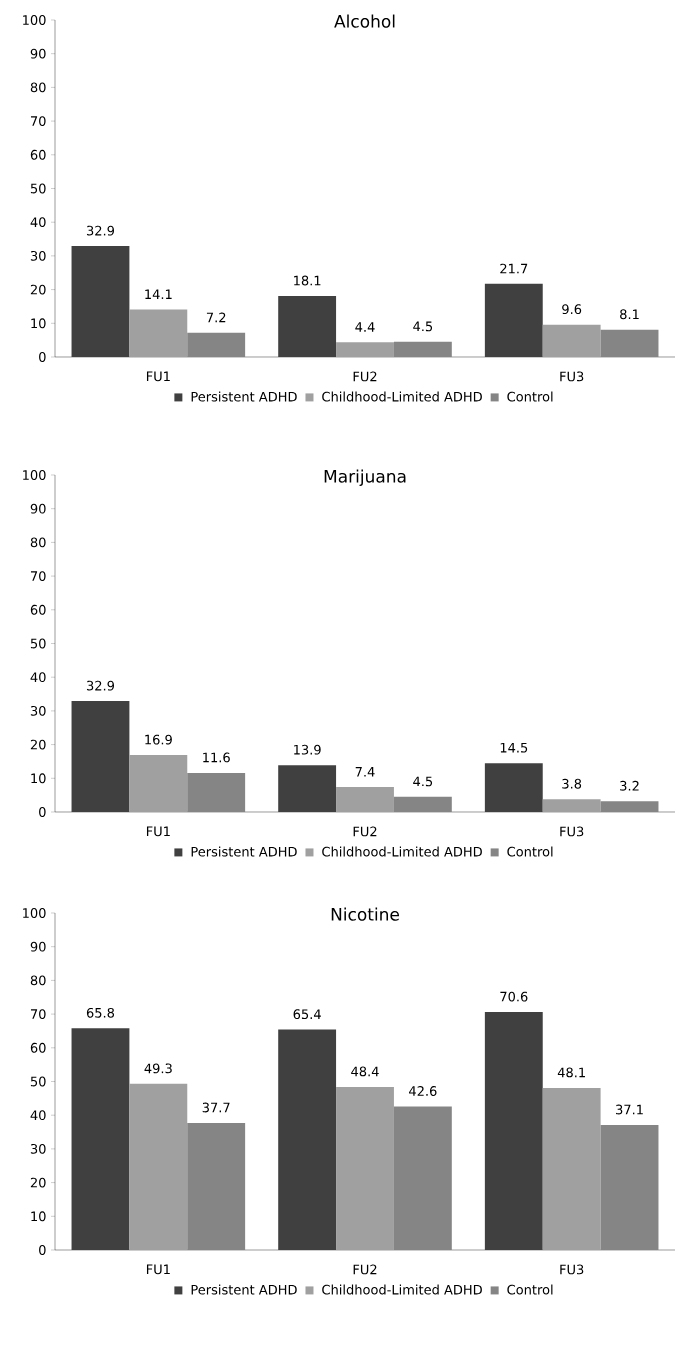 Image resolution: width=681 pixels, height=1358 pixels. What do you see at coordinates (572, 783) in the screenshot?
I see `data-label: 3.8` at bounding box center [572, 783].